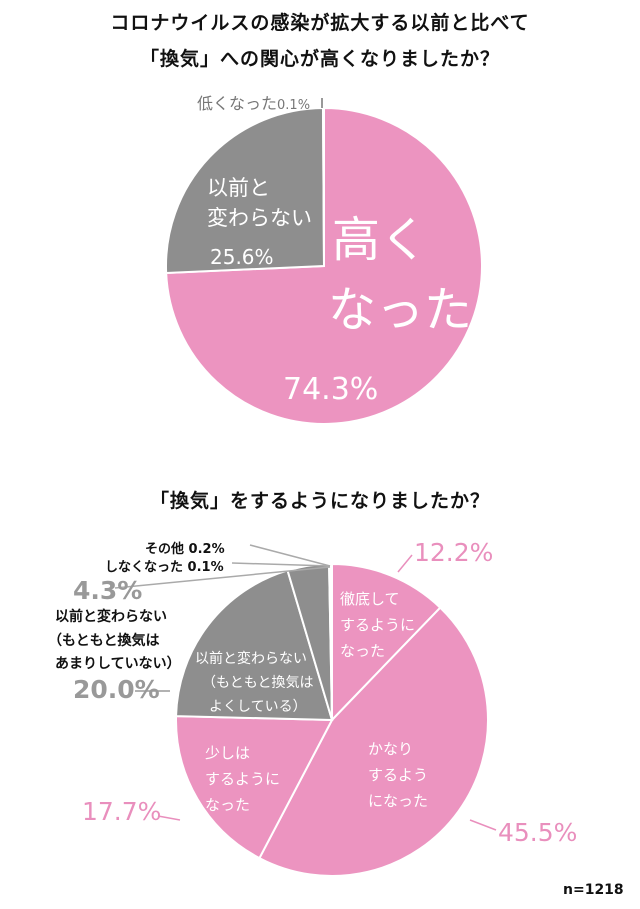  What do you see at coordinates (538, 832) in the screenshot?
I see `value-much: 45.5%` at bounding box center [538, 832].